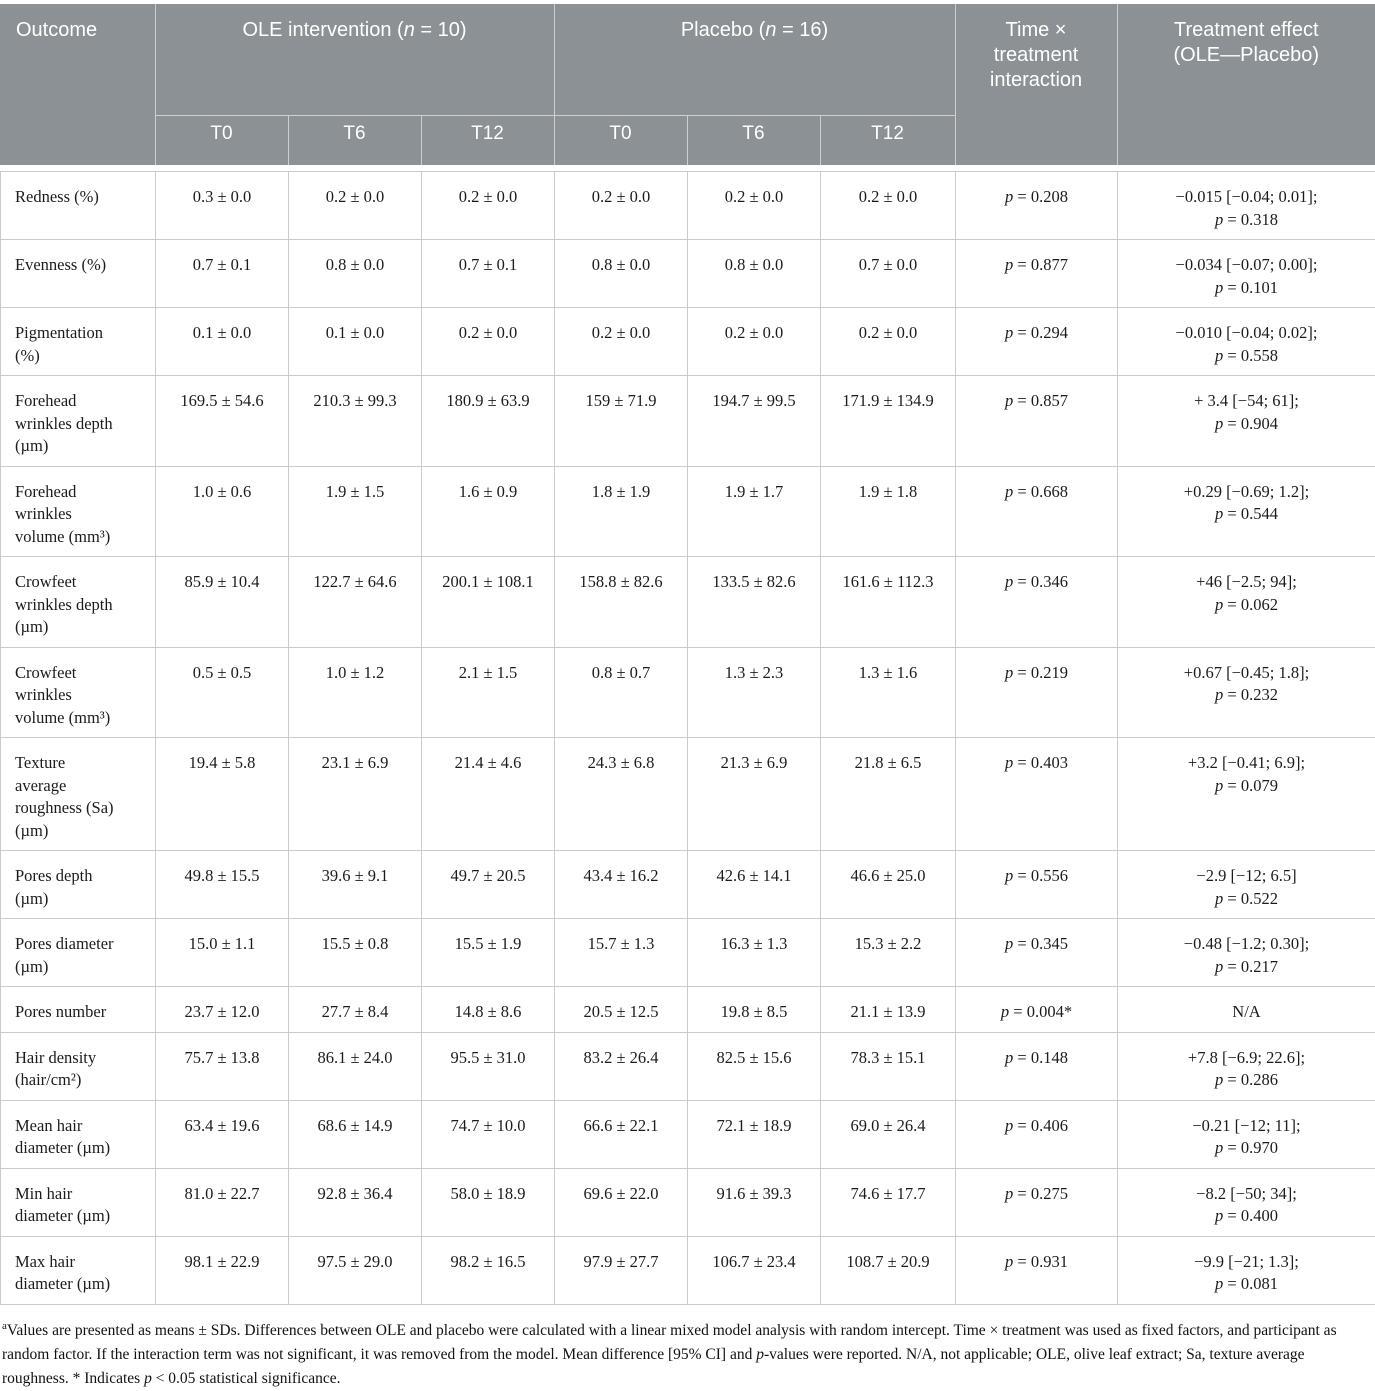 This screenshot has height=1391, width=1375. I want to click on placebo-value-t0: 69.6 ± 22.0, so click(621, 1202).